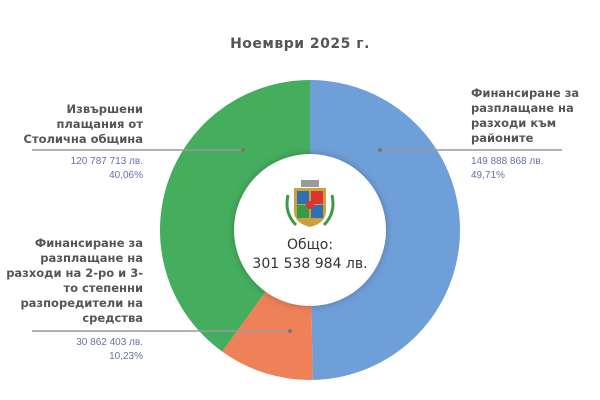 The width and height of the screenshot is (600, 400). I want to click on chart-title: Ноември 2025 г., so click(300, 44).